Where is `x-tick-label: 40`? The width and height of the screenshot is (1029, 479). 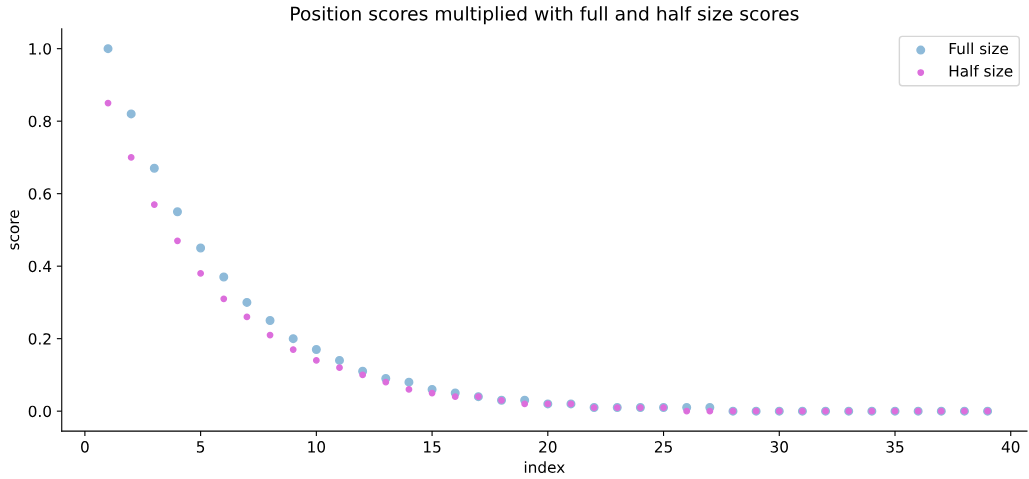
x-tick-label: 40 is located at coordinates (1010, 447).